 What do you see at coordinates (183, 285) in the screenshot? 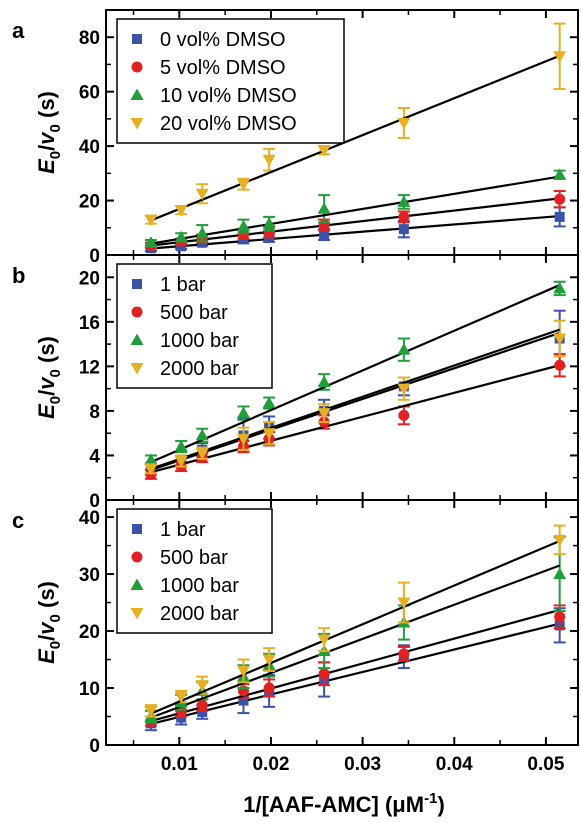
I see `legend-label: 1 bar` at bounding box center [183, 285].